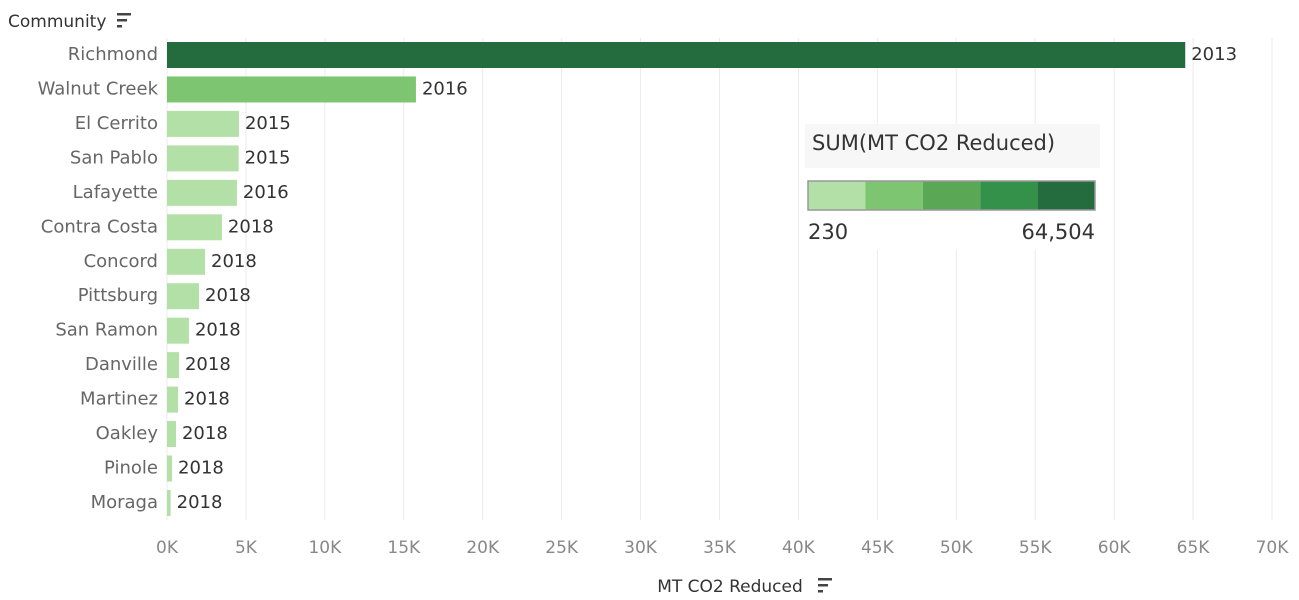  Describe the element at coordinates (116, 123) in the screenshot. I see `category-label: El Cerrito` at that location.